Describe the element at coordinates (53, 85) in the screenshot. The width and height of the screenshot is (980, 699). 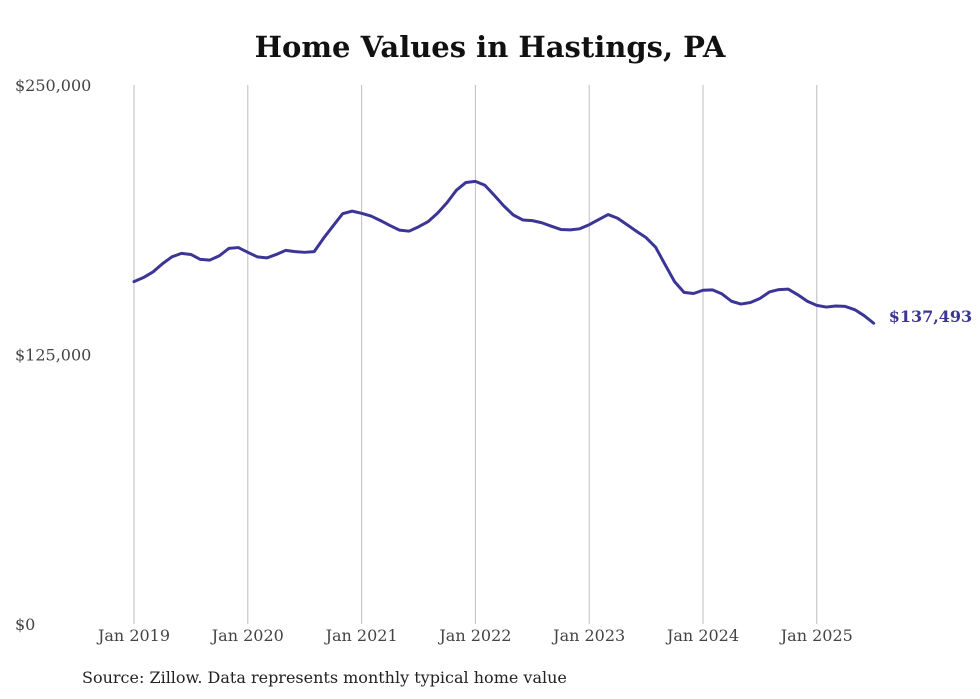
I see `y-tick-label: $250,000` at that location.